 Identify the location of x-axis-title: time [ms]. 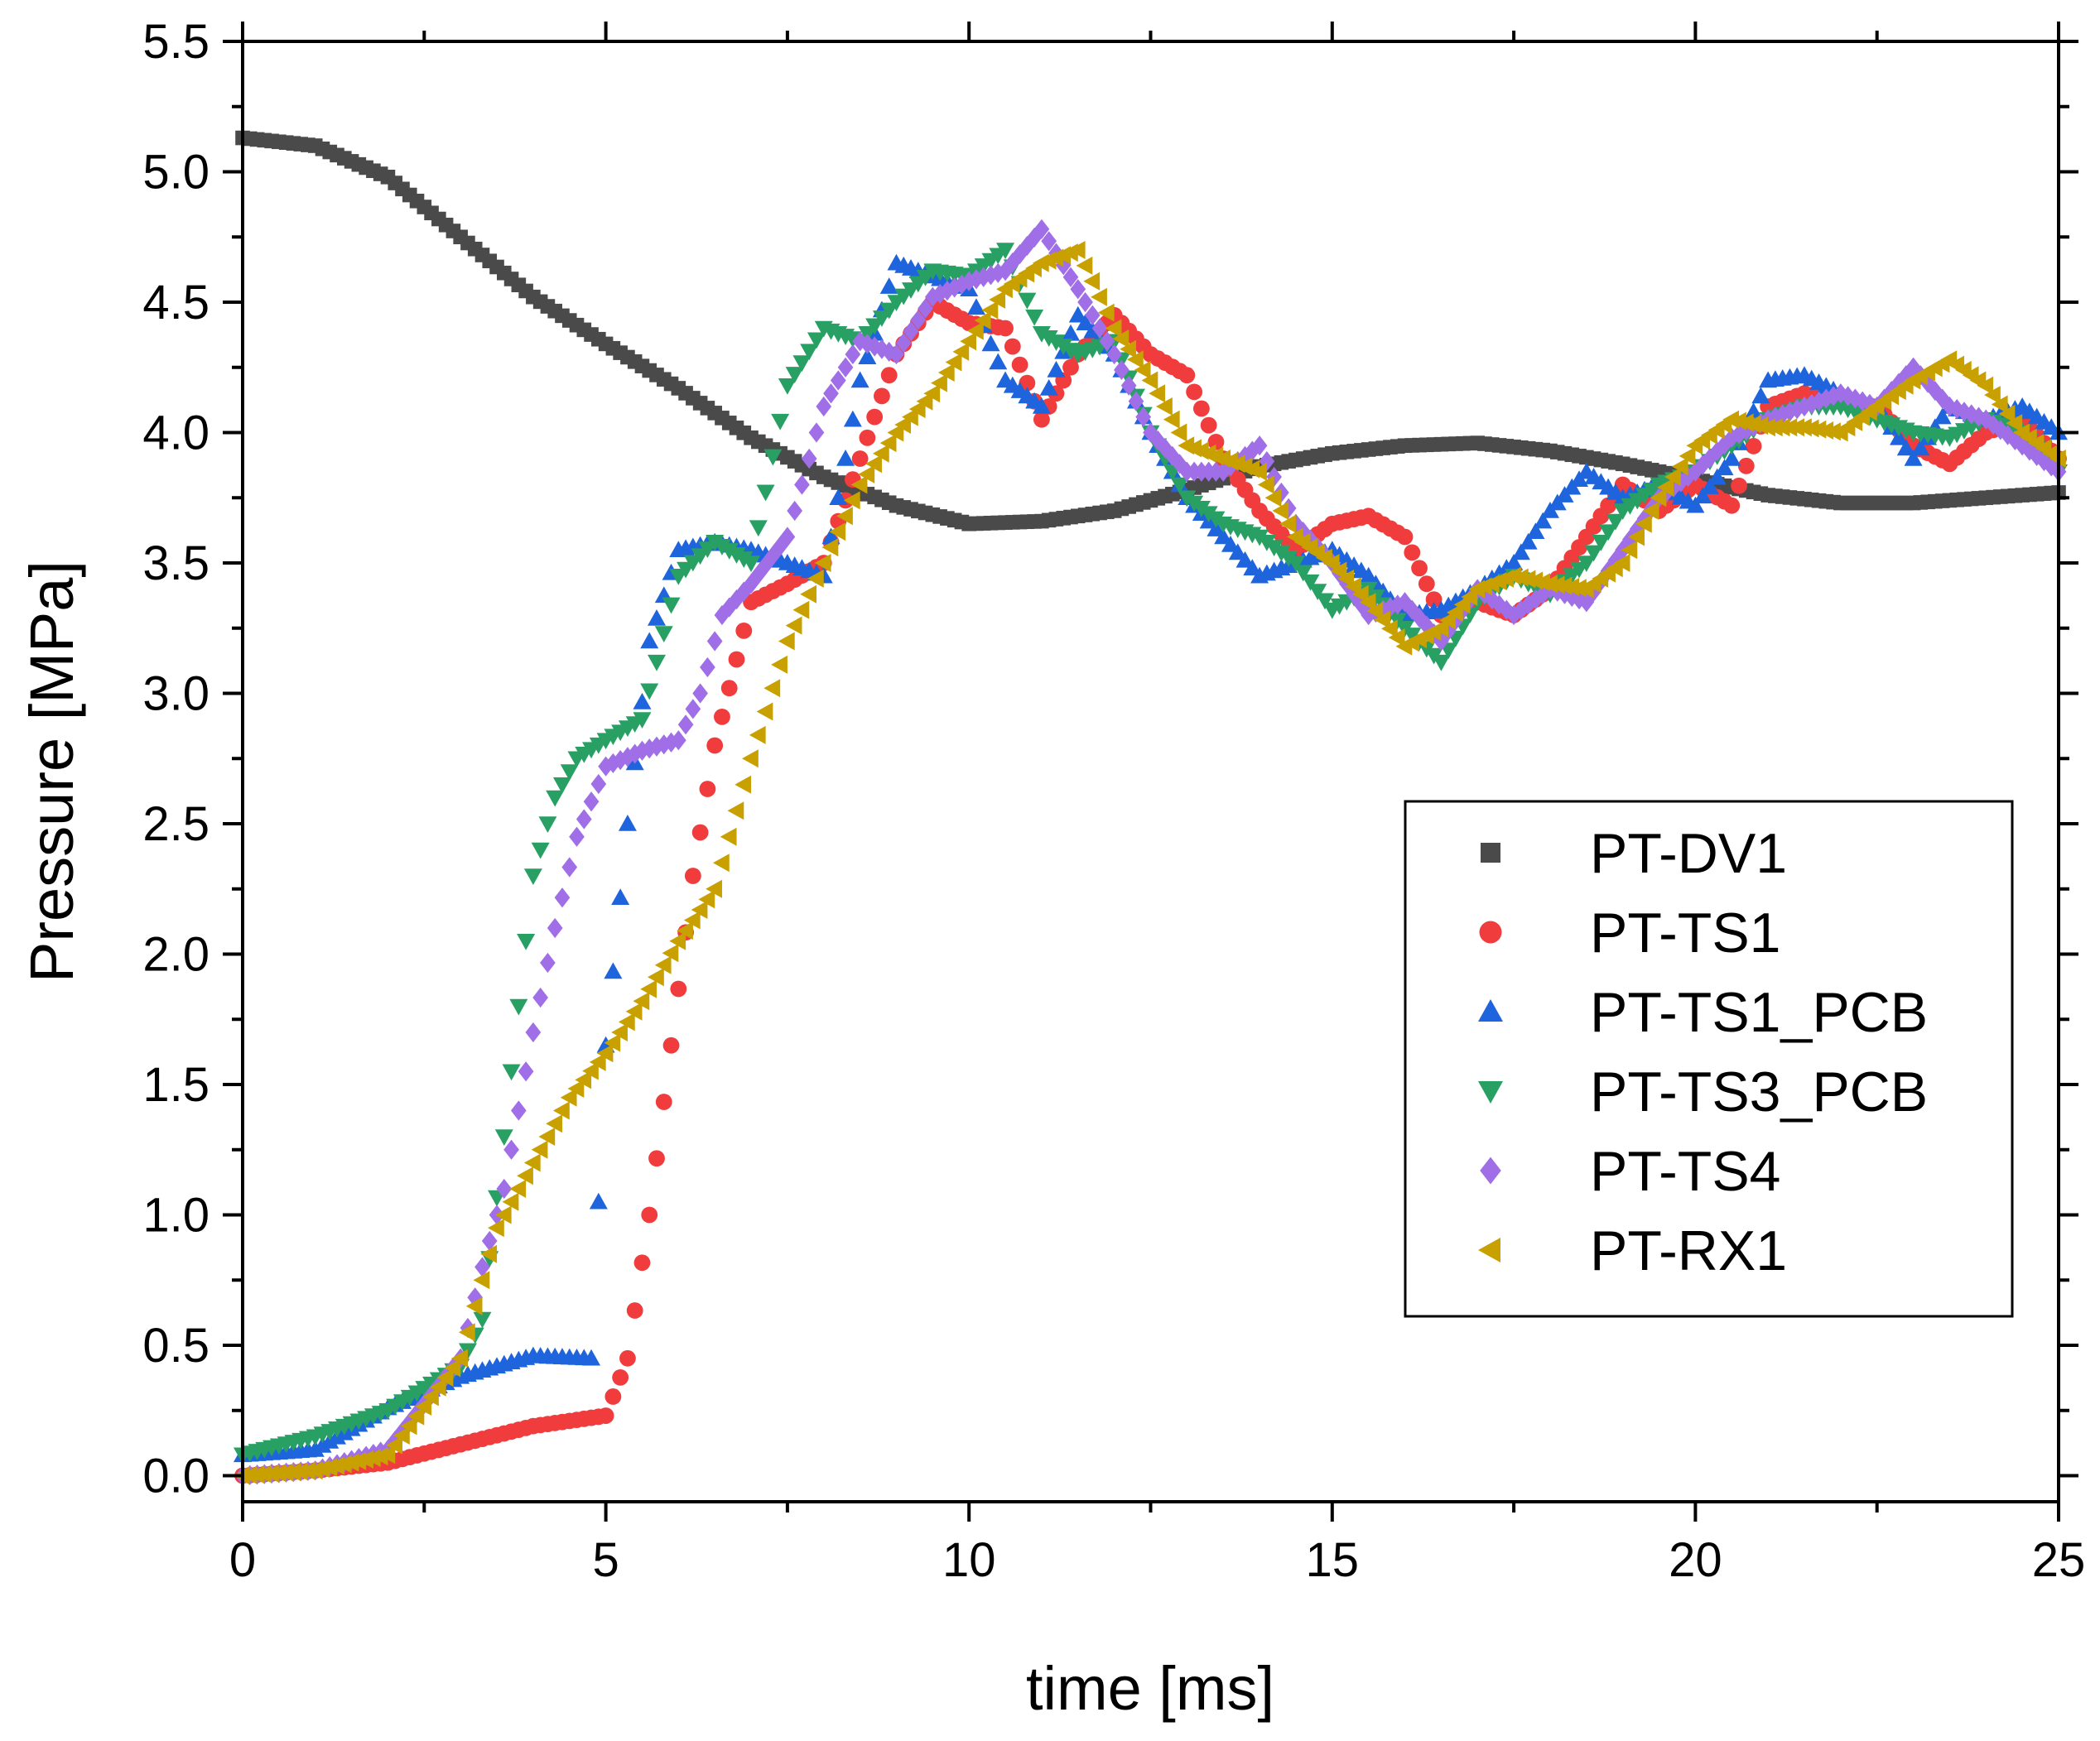
(1150, 1688).